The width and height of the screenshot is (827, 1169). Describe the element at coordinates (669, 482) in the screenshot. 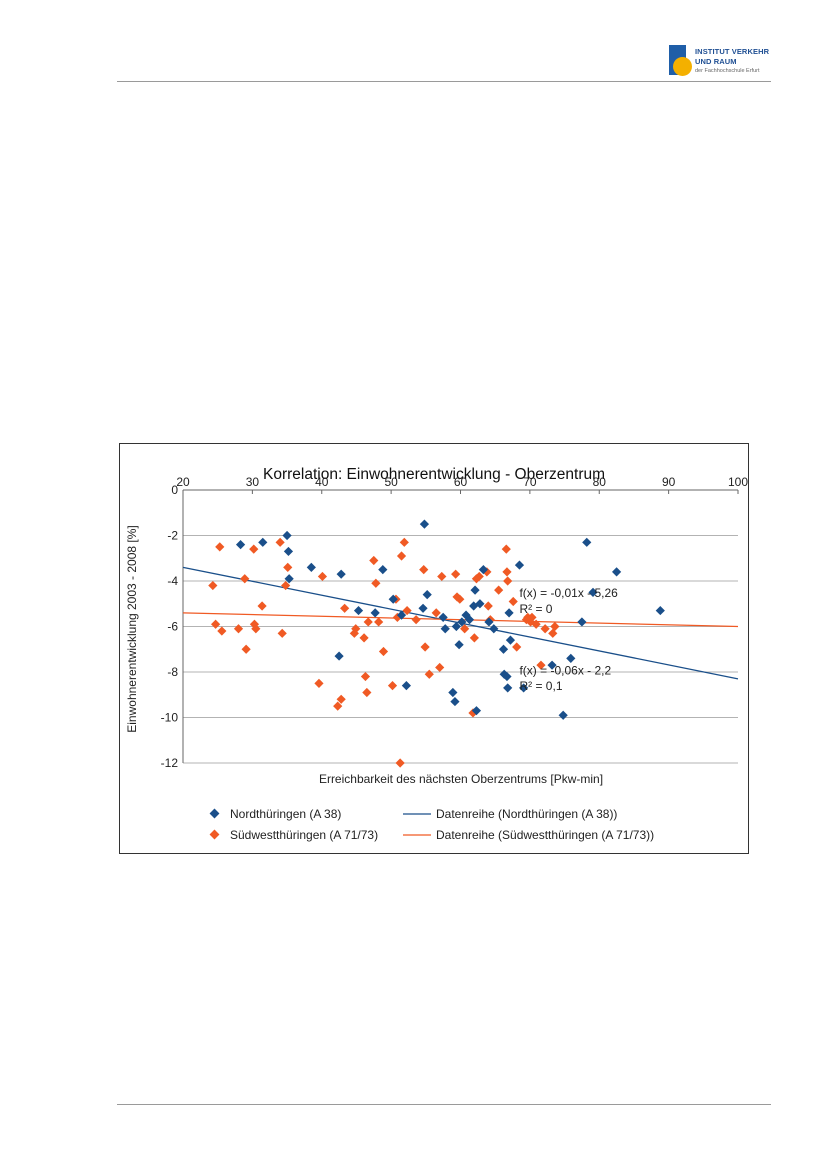

I see `x-tick-label: 90` at that location.